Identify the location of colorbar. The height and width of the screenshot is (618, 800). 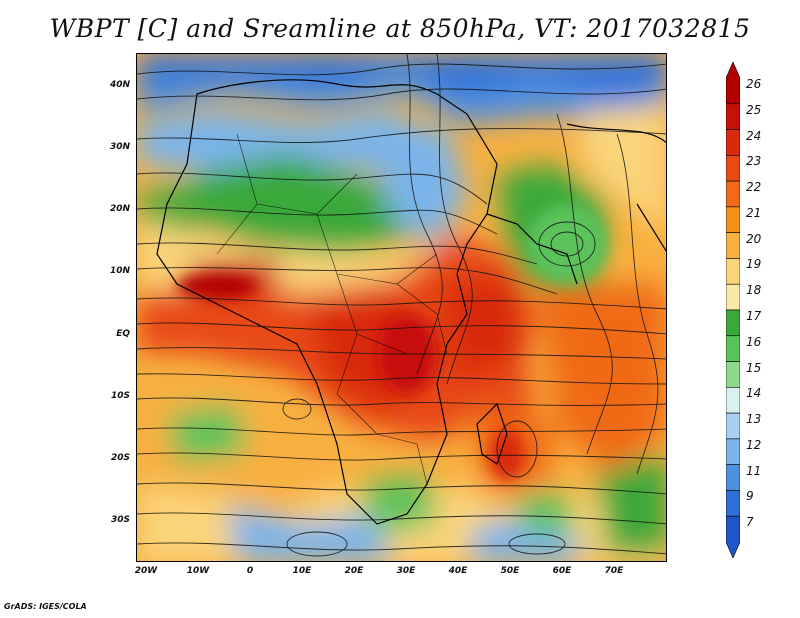
(733, 310).